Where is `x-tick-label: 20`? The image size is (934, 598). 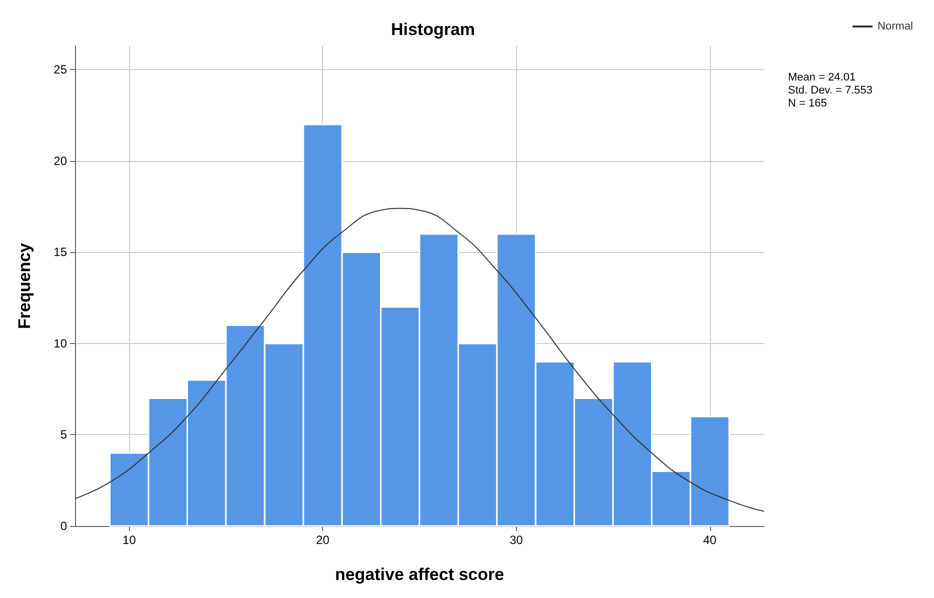 x-tick-label: 20 is located at coordinates (323, 540).